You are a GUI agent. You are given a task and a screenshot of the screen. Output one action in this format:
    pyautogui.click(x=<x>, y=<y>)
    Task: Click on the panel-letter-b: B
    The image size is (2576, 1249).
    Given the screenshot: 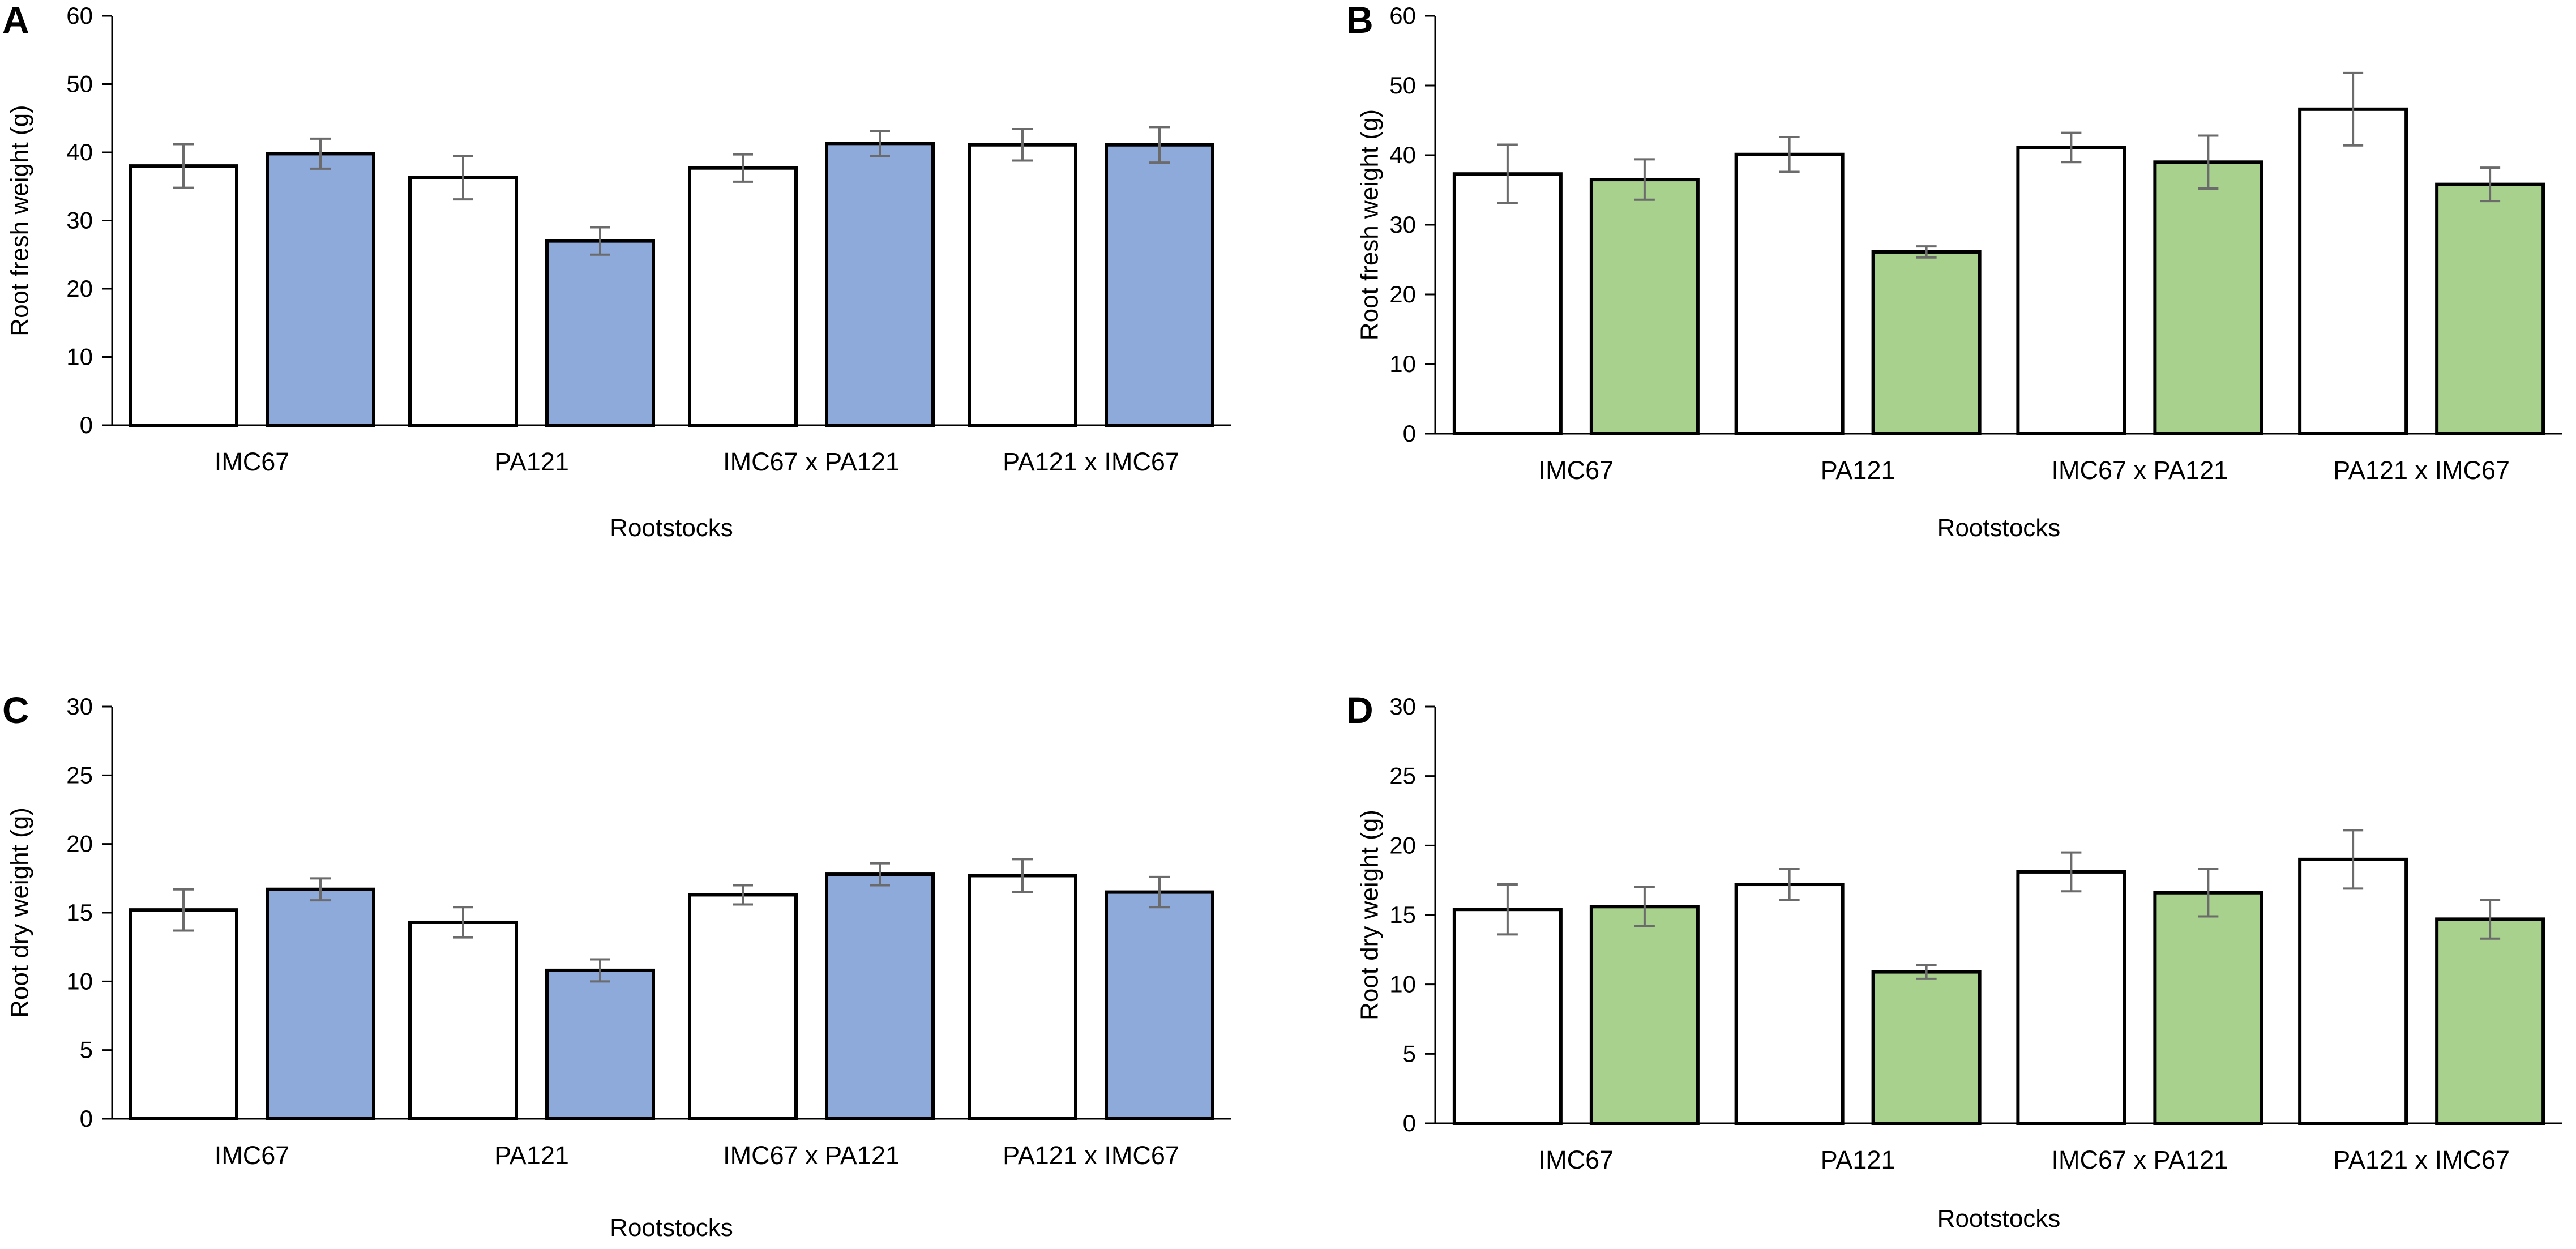 What is the action you would take?
    pyautogui.click(x=1359, y=20)
    